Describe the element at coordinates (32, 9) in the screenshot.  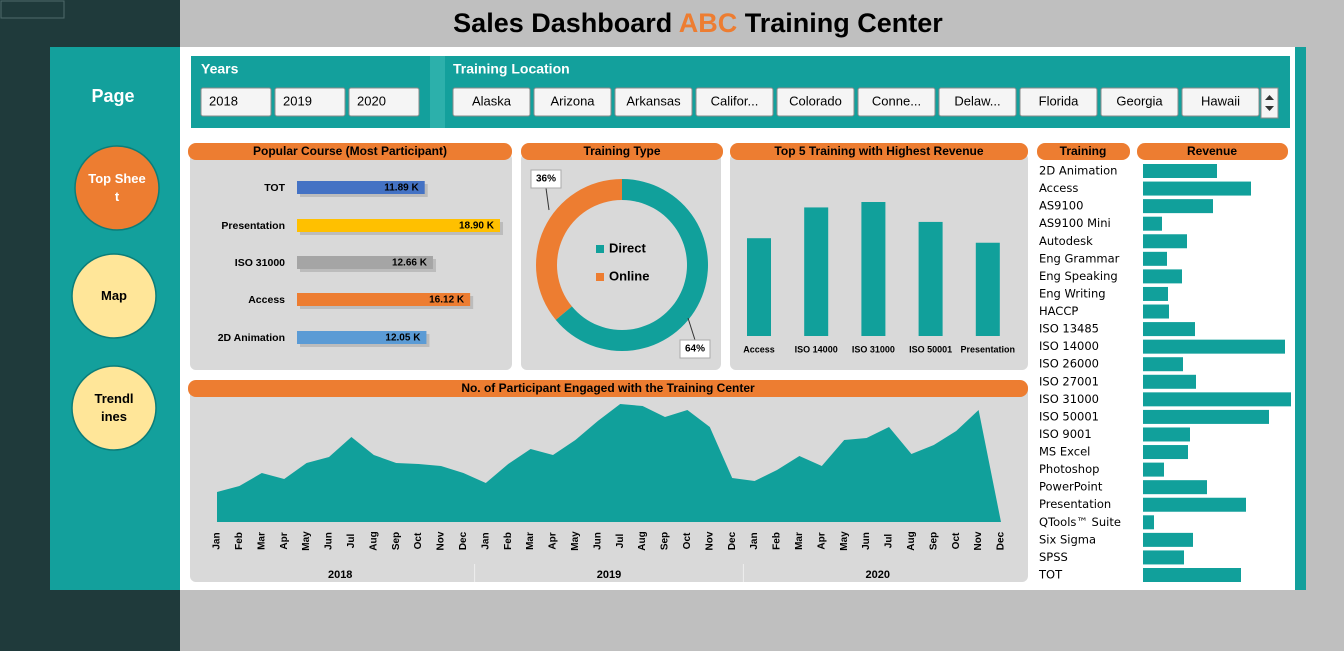
I see `cell-selector` at that location.